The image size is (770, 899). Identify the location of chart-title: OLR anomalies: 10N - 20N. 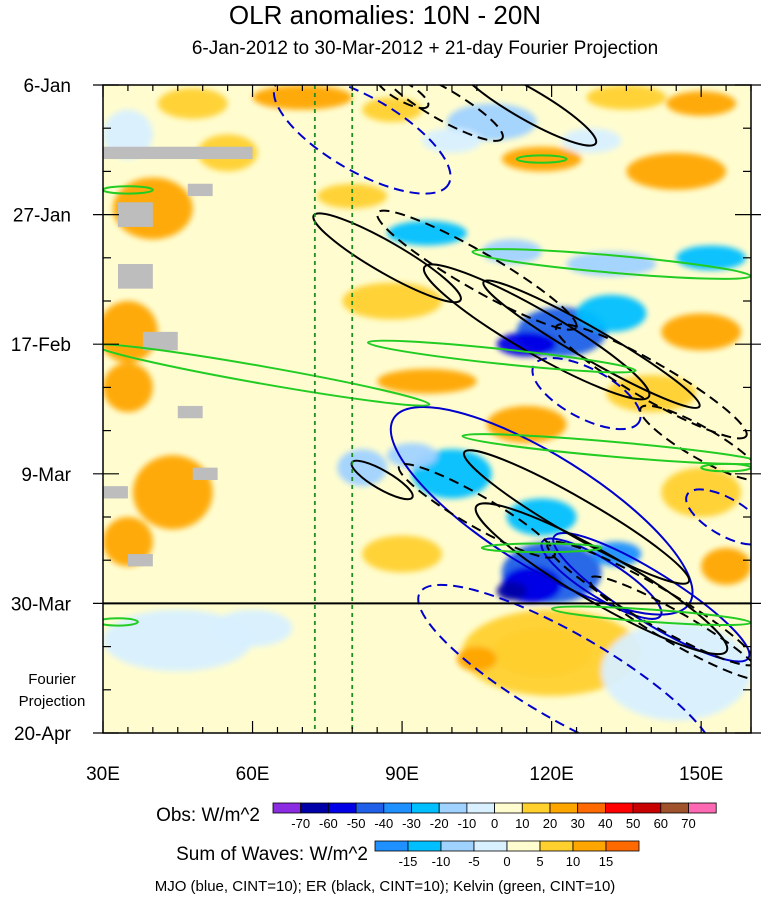
(385, 15).